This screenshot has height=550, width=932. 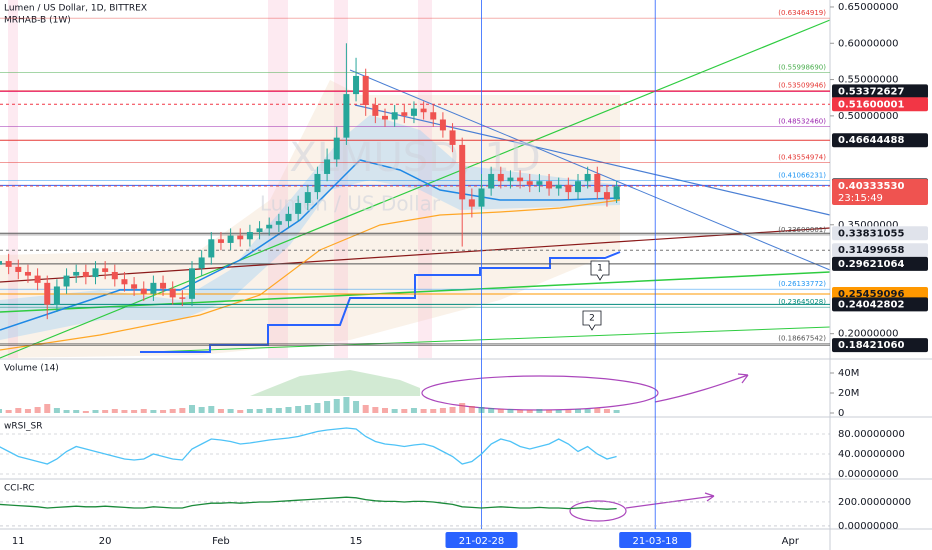 I want to click on indicator-line, so click(x=308, y=503).